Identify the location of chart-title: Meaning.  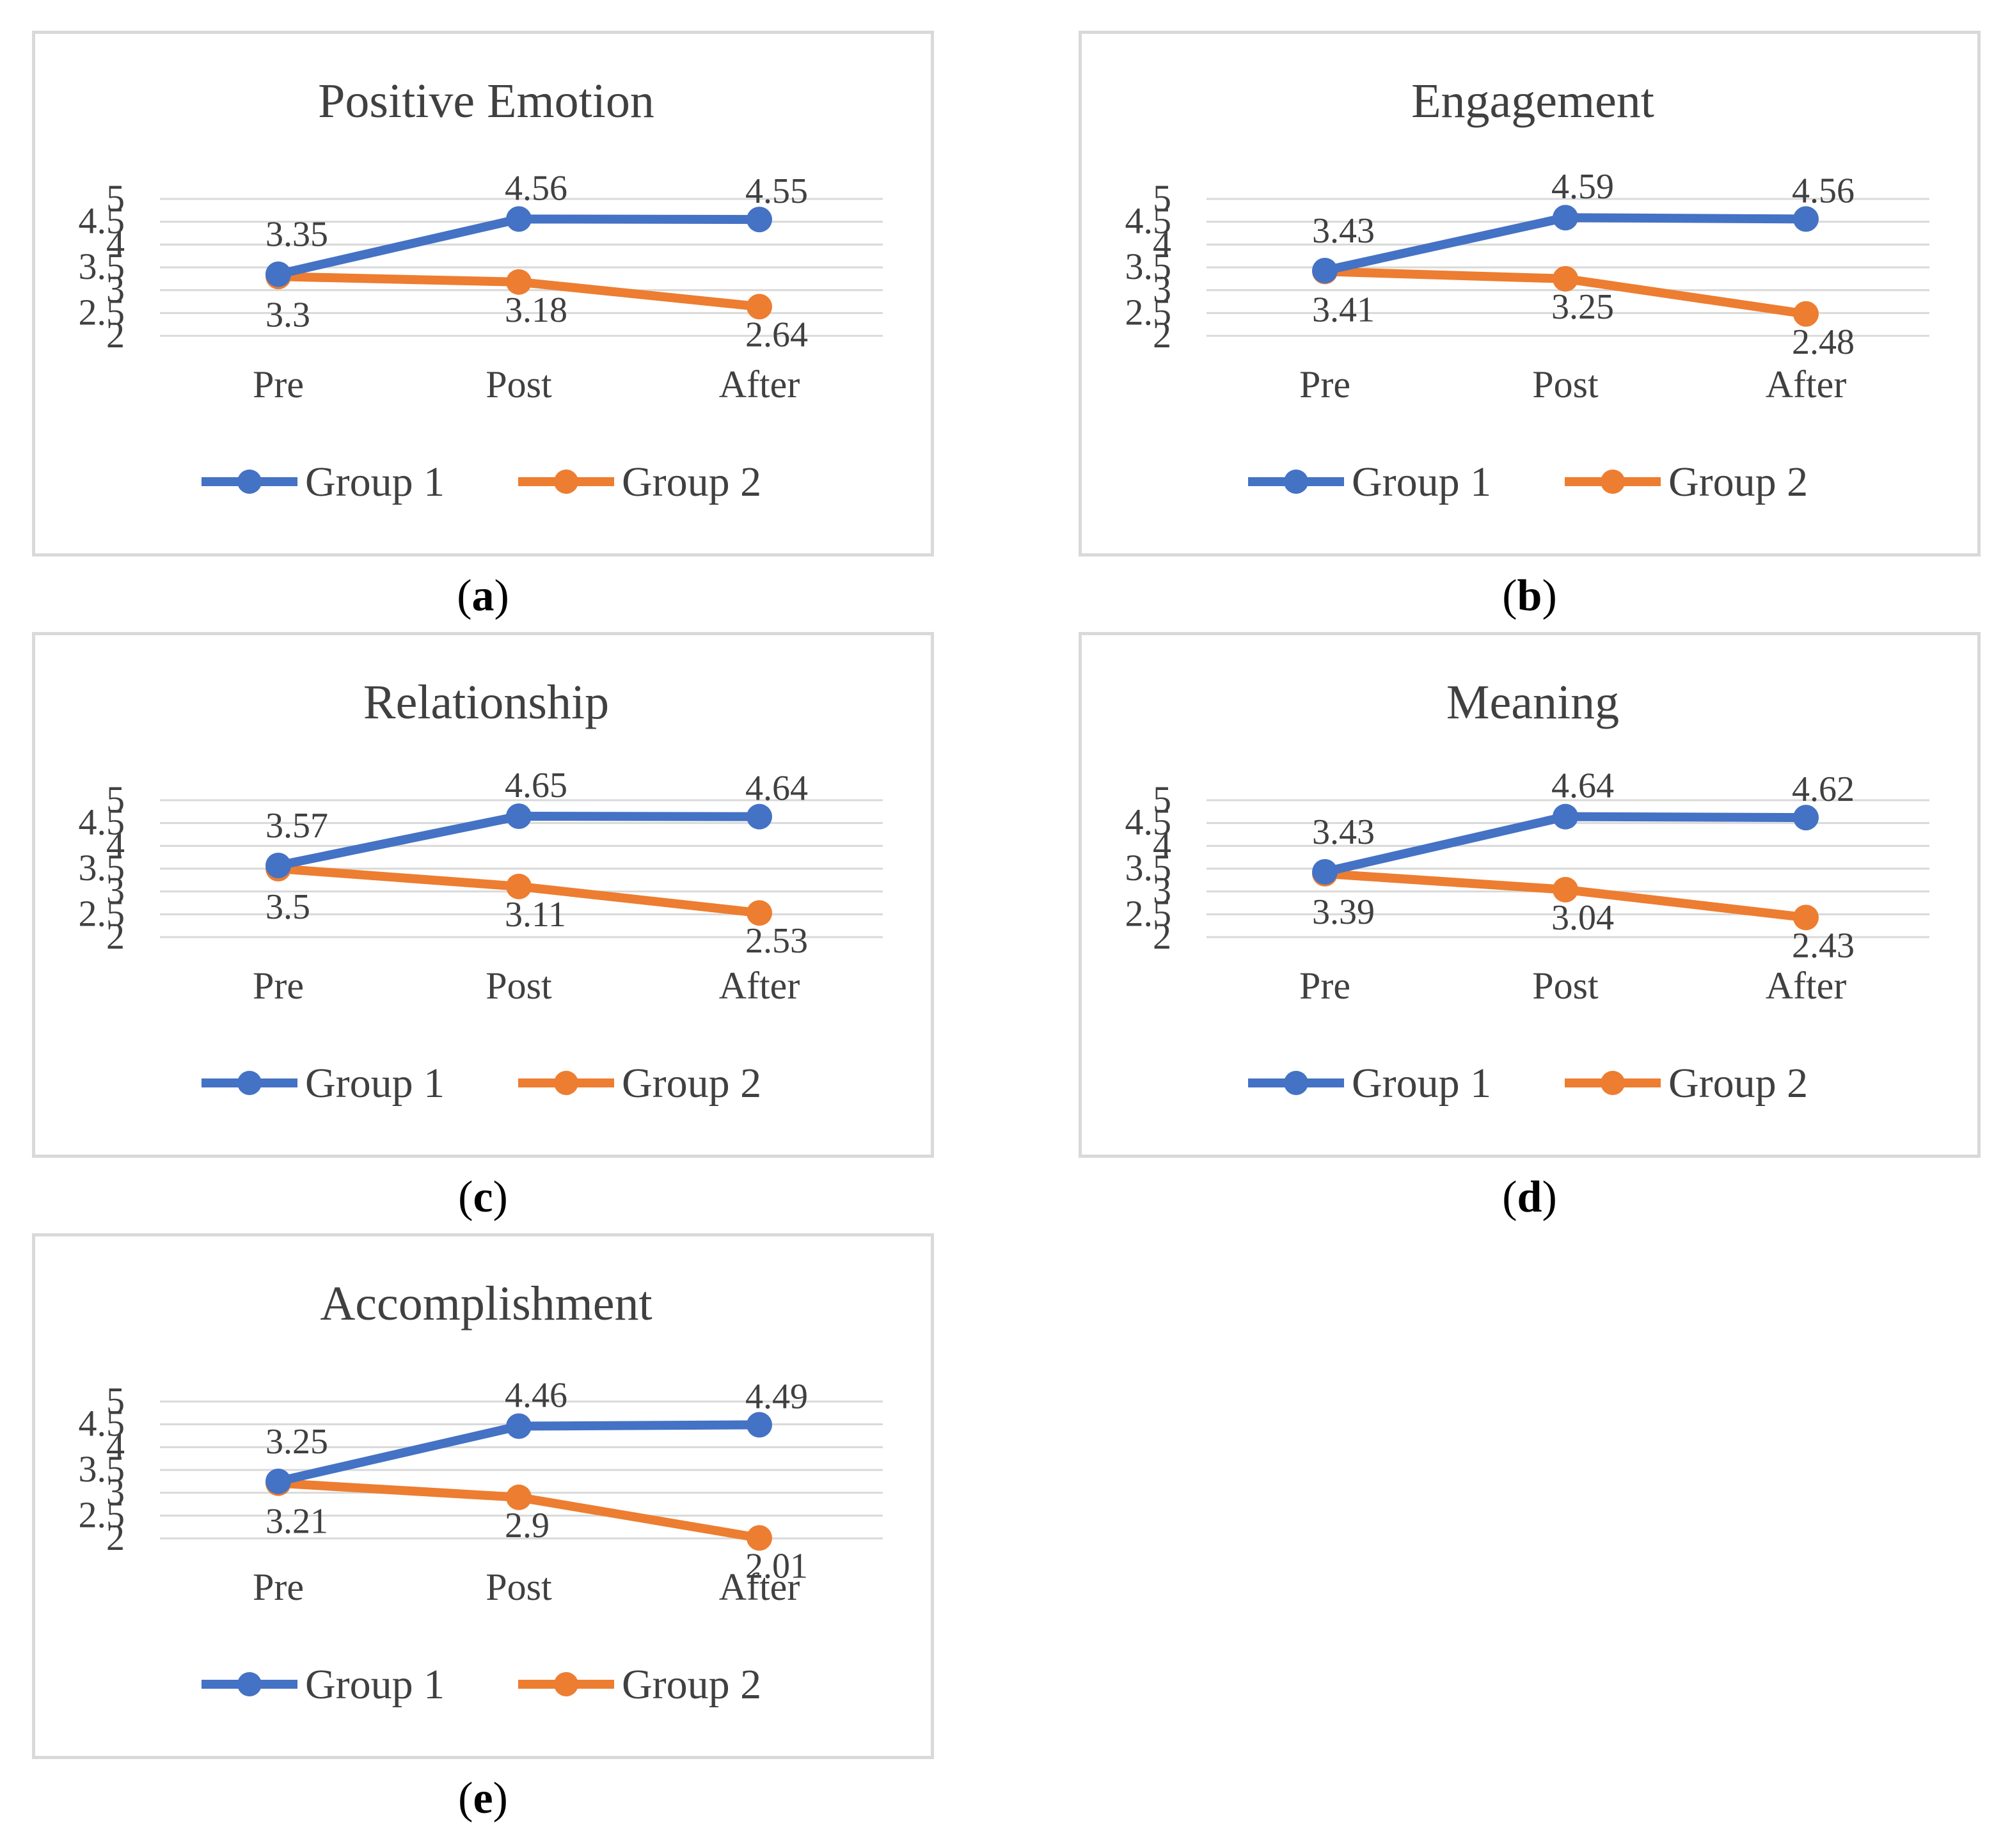
(1533, 702).